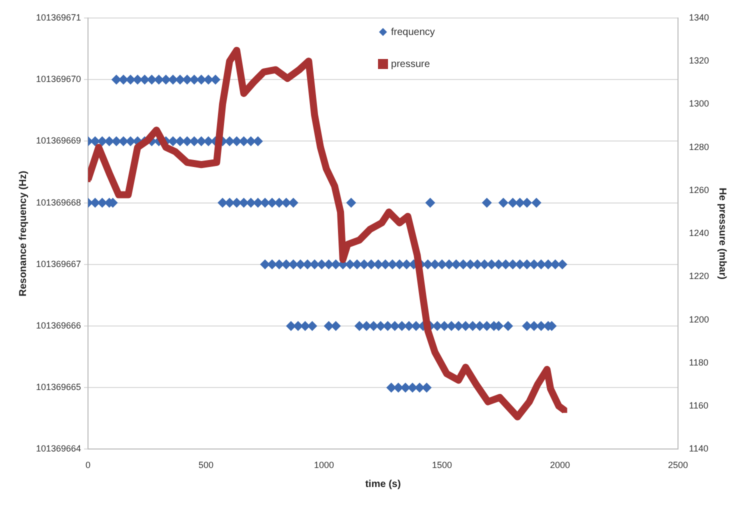  I want to click on y2-tick-label: 1280, so click(699, 147).